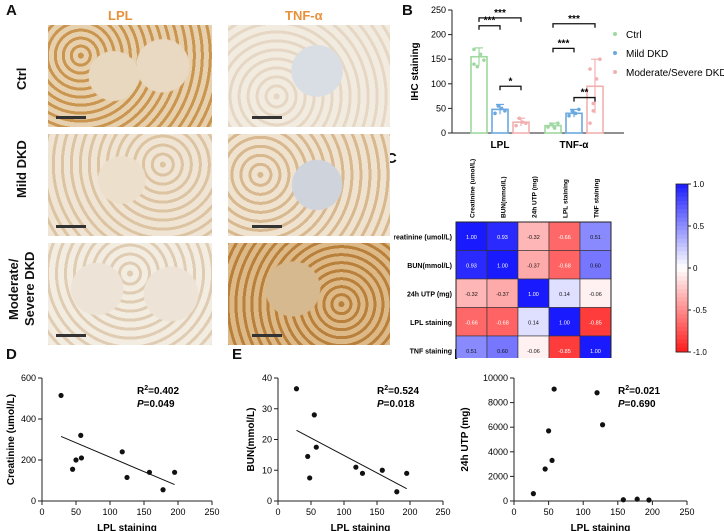  What do you see at coordinates (267, 378) in the screenshot?
I see `y-tick-label: 40` at bounding box center [267, 378].